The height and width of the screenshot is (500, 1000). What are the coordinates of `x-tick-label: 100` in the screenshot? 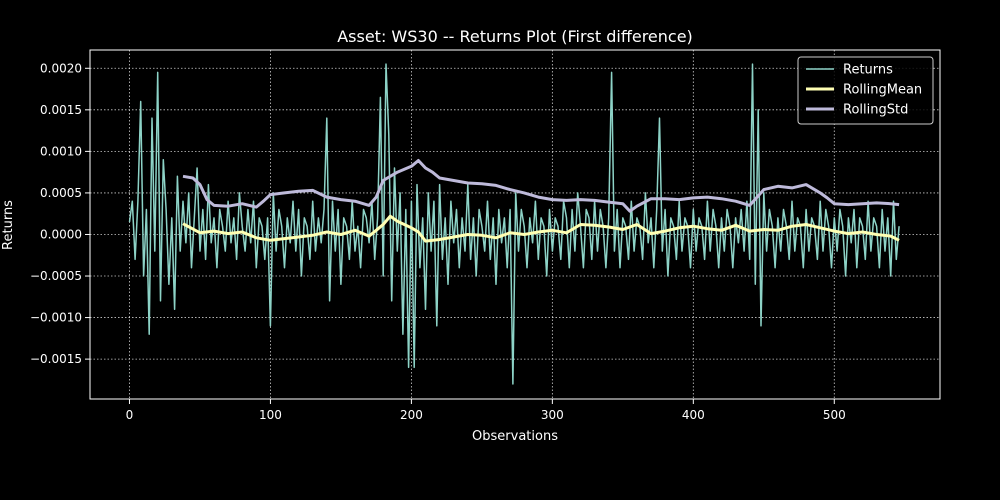 It's located at (270, 415).